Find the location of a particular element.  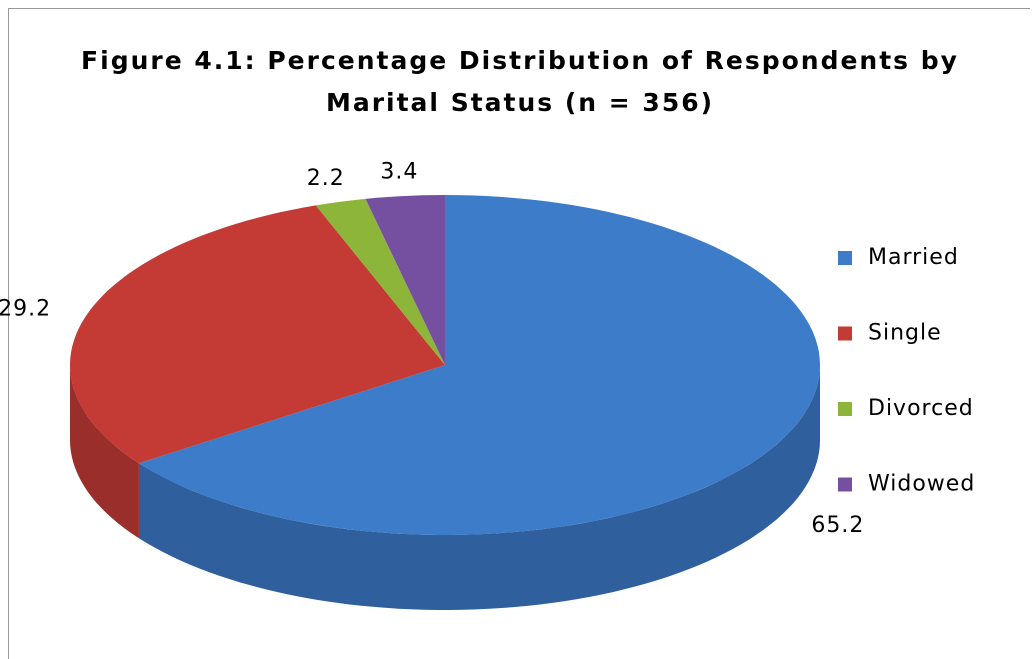

data-label: 65.2 is located at coordinates (837, 525).